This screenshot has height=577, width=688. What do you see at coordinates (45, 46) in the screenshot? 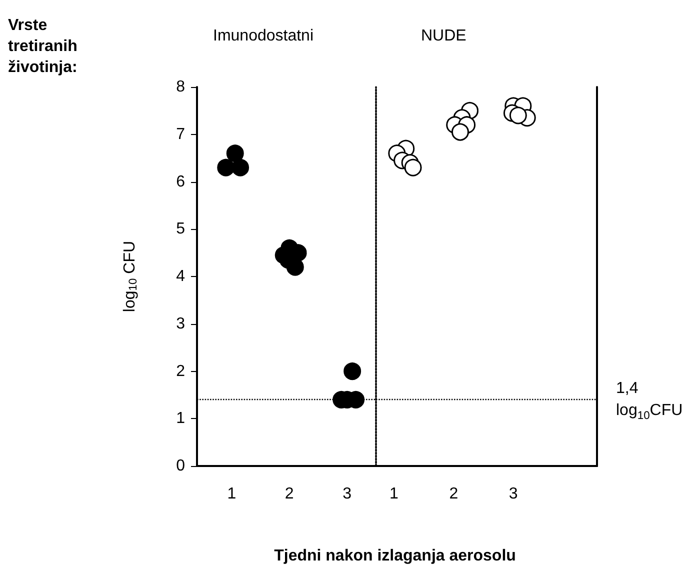
I see `text: Vrste tretiranih životinja:` at bounding box center [45, 46].